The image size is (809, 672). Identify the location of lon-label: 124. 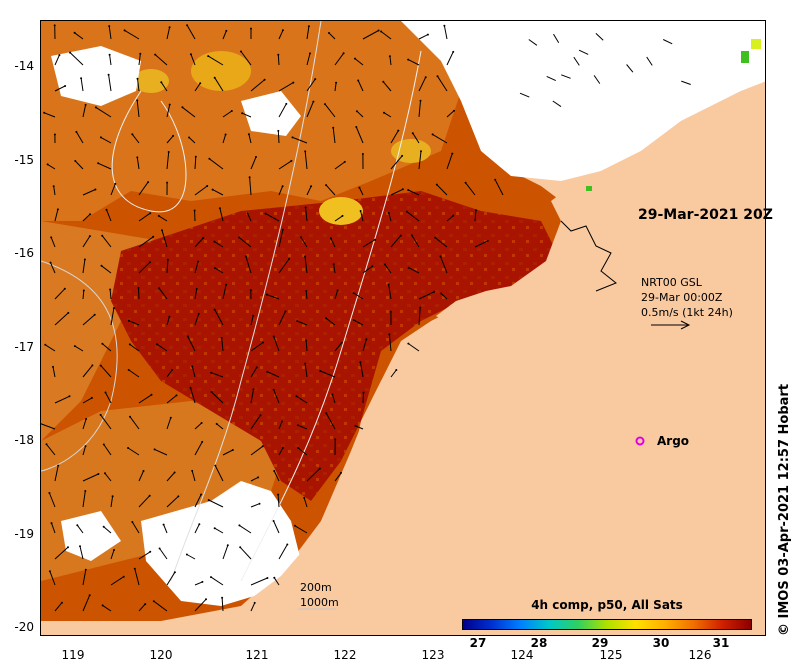
(522, 655).